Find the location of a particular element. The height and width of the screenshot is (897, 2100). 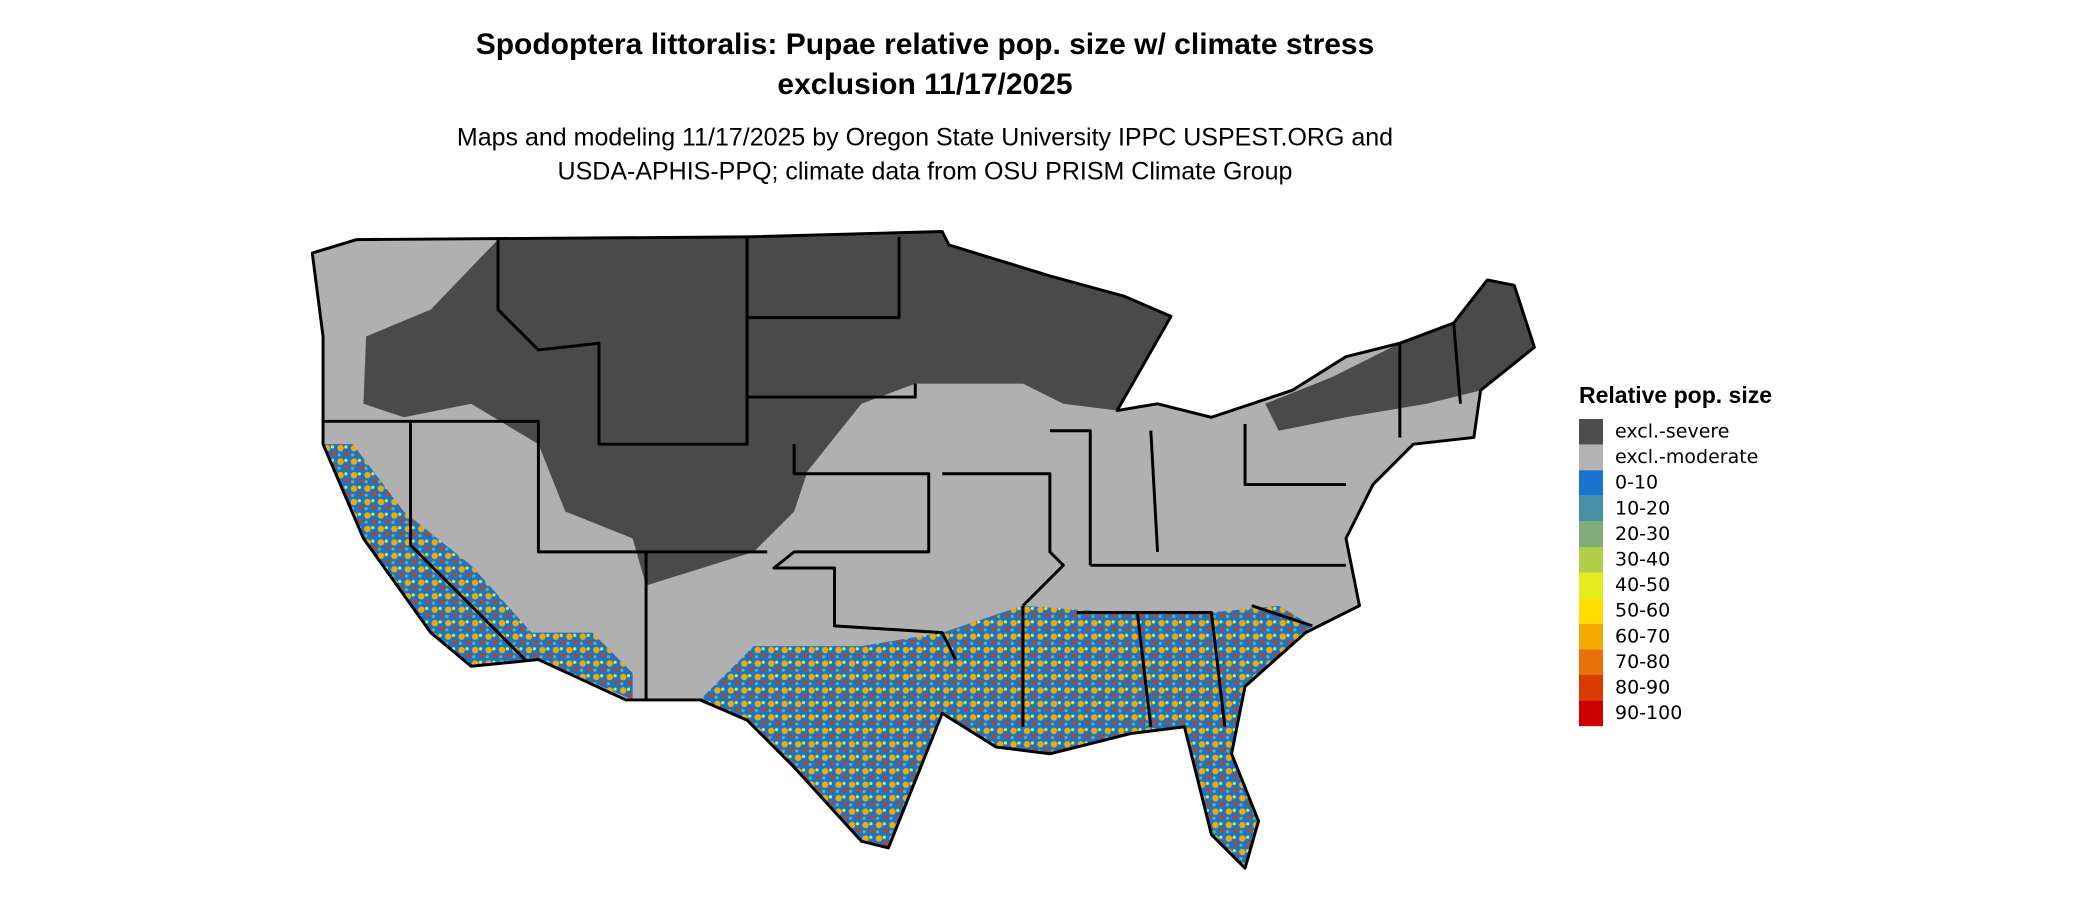

legend-label: excl.-severe is located at coordinates (1672, 432).